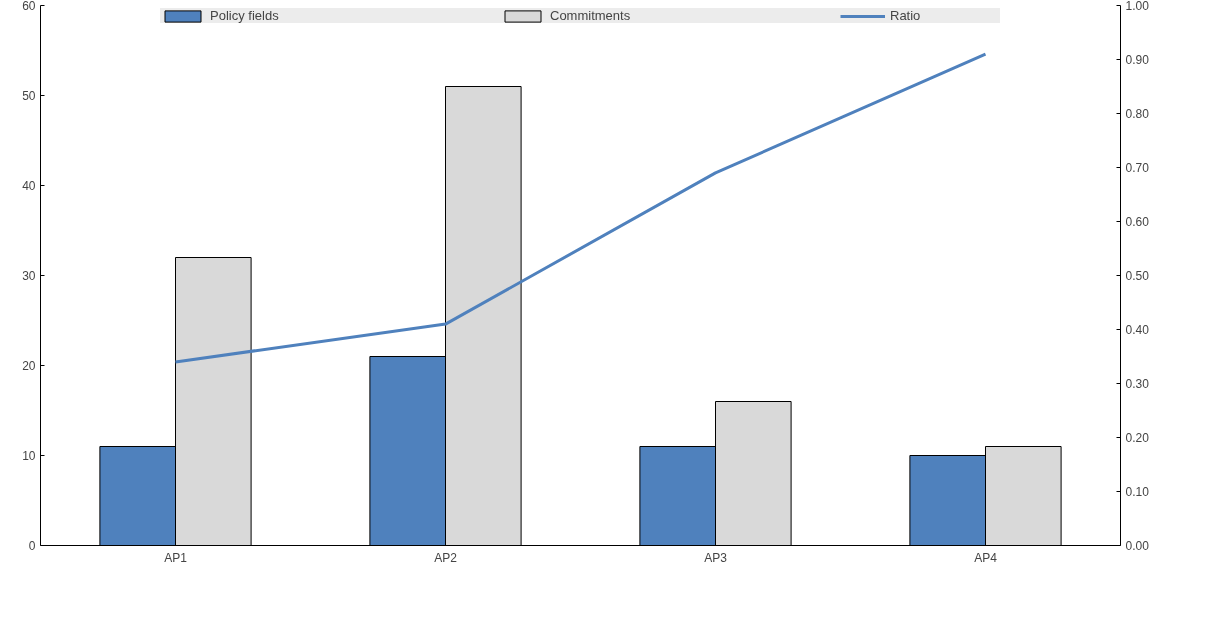  Describe the element at coordinates (29, 186) in the screenshot. I see `y-tick-label: 40` at that location.